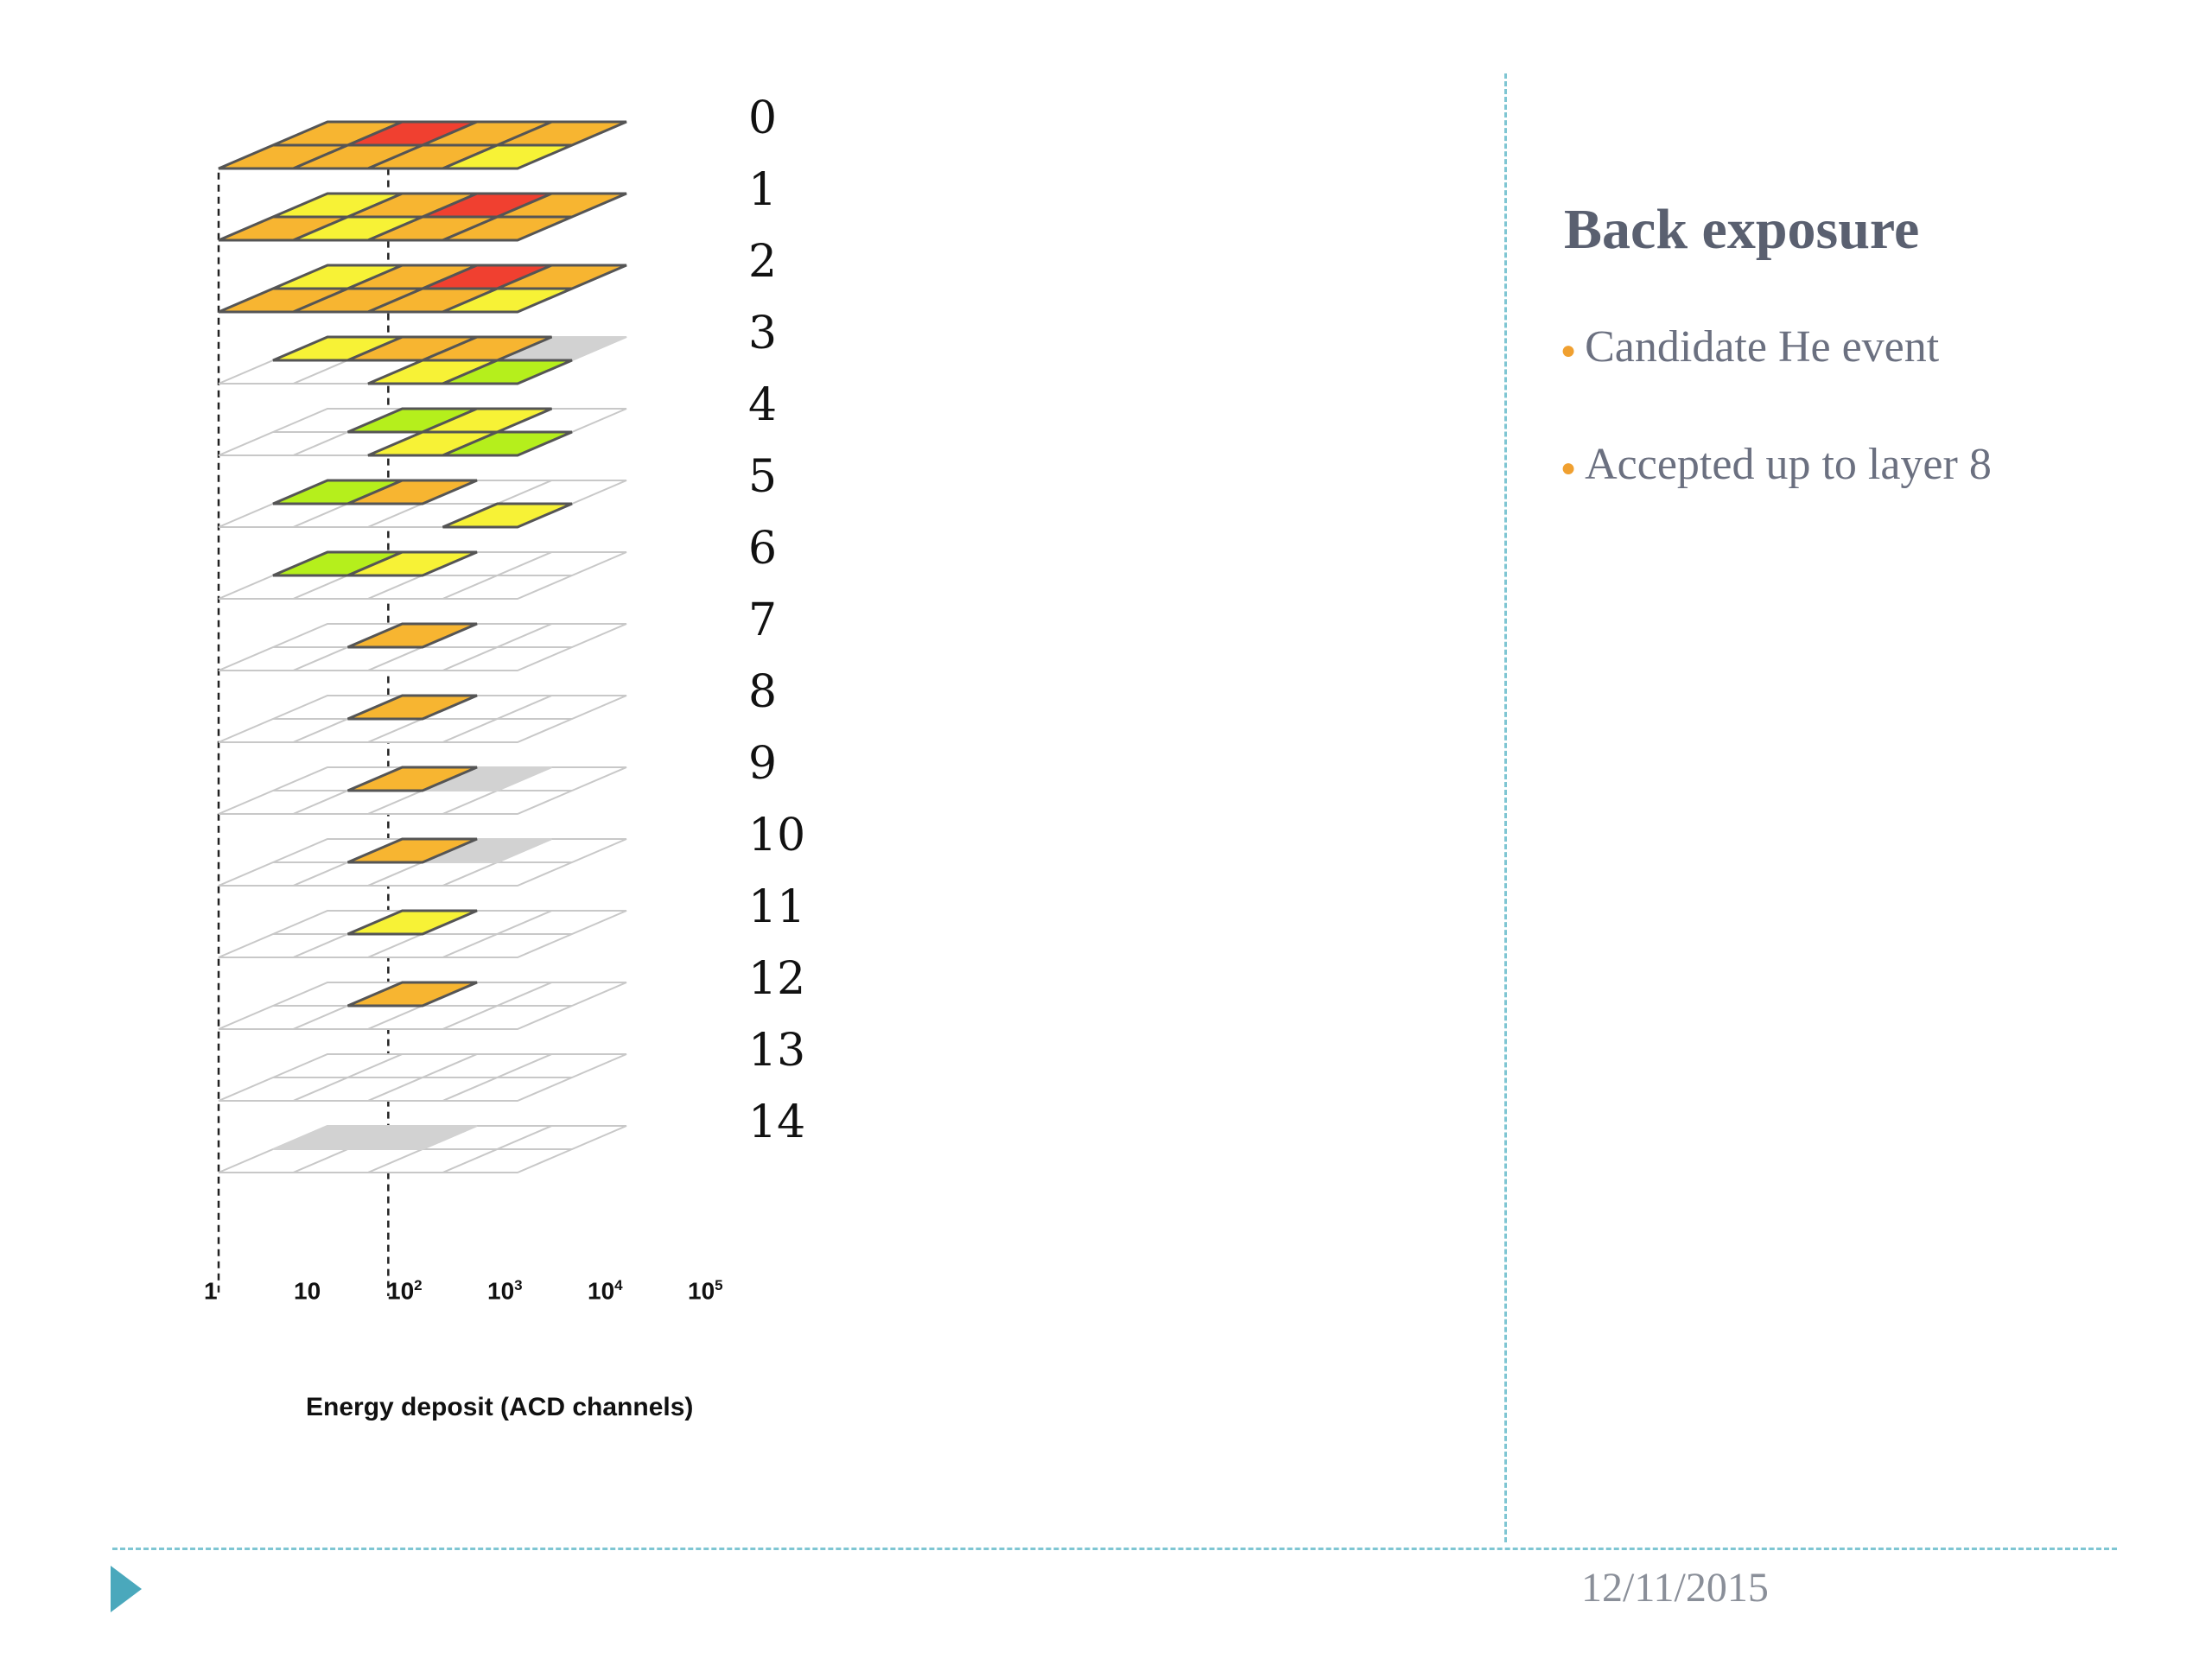 Image resolution: width=2212 pixels, height=1659 pixels. I want to click on layer-label: 10, so click(777, 835).